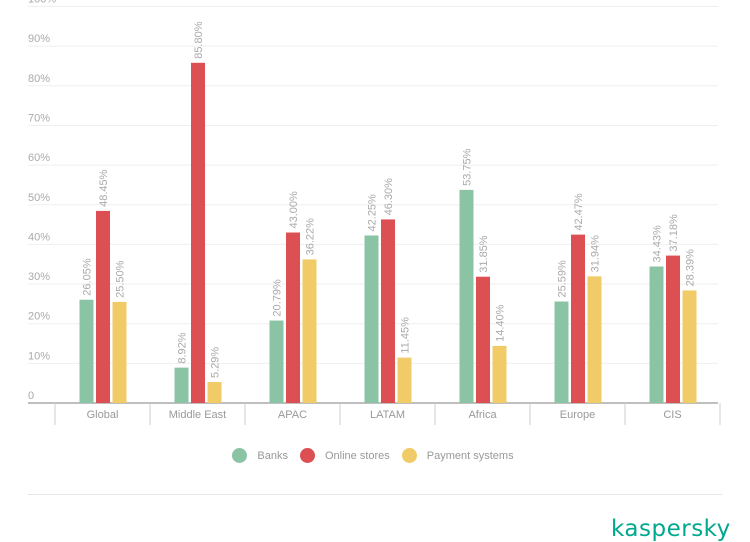 This screenshot has width=750, height=542. I want to click on data-label: 14.40%, so click(501, 323).